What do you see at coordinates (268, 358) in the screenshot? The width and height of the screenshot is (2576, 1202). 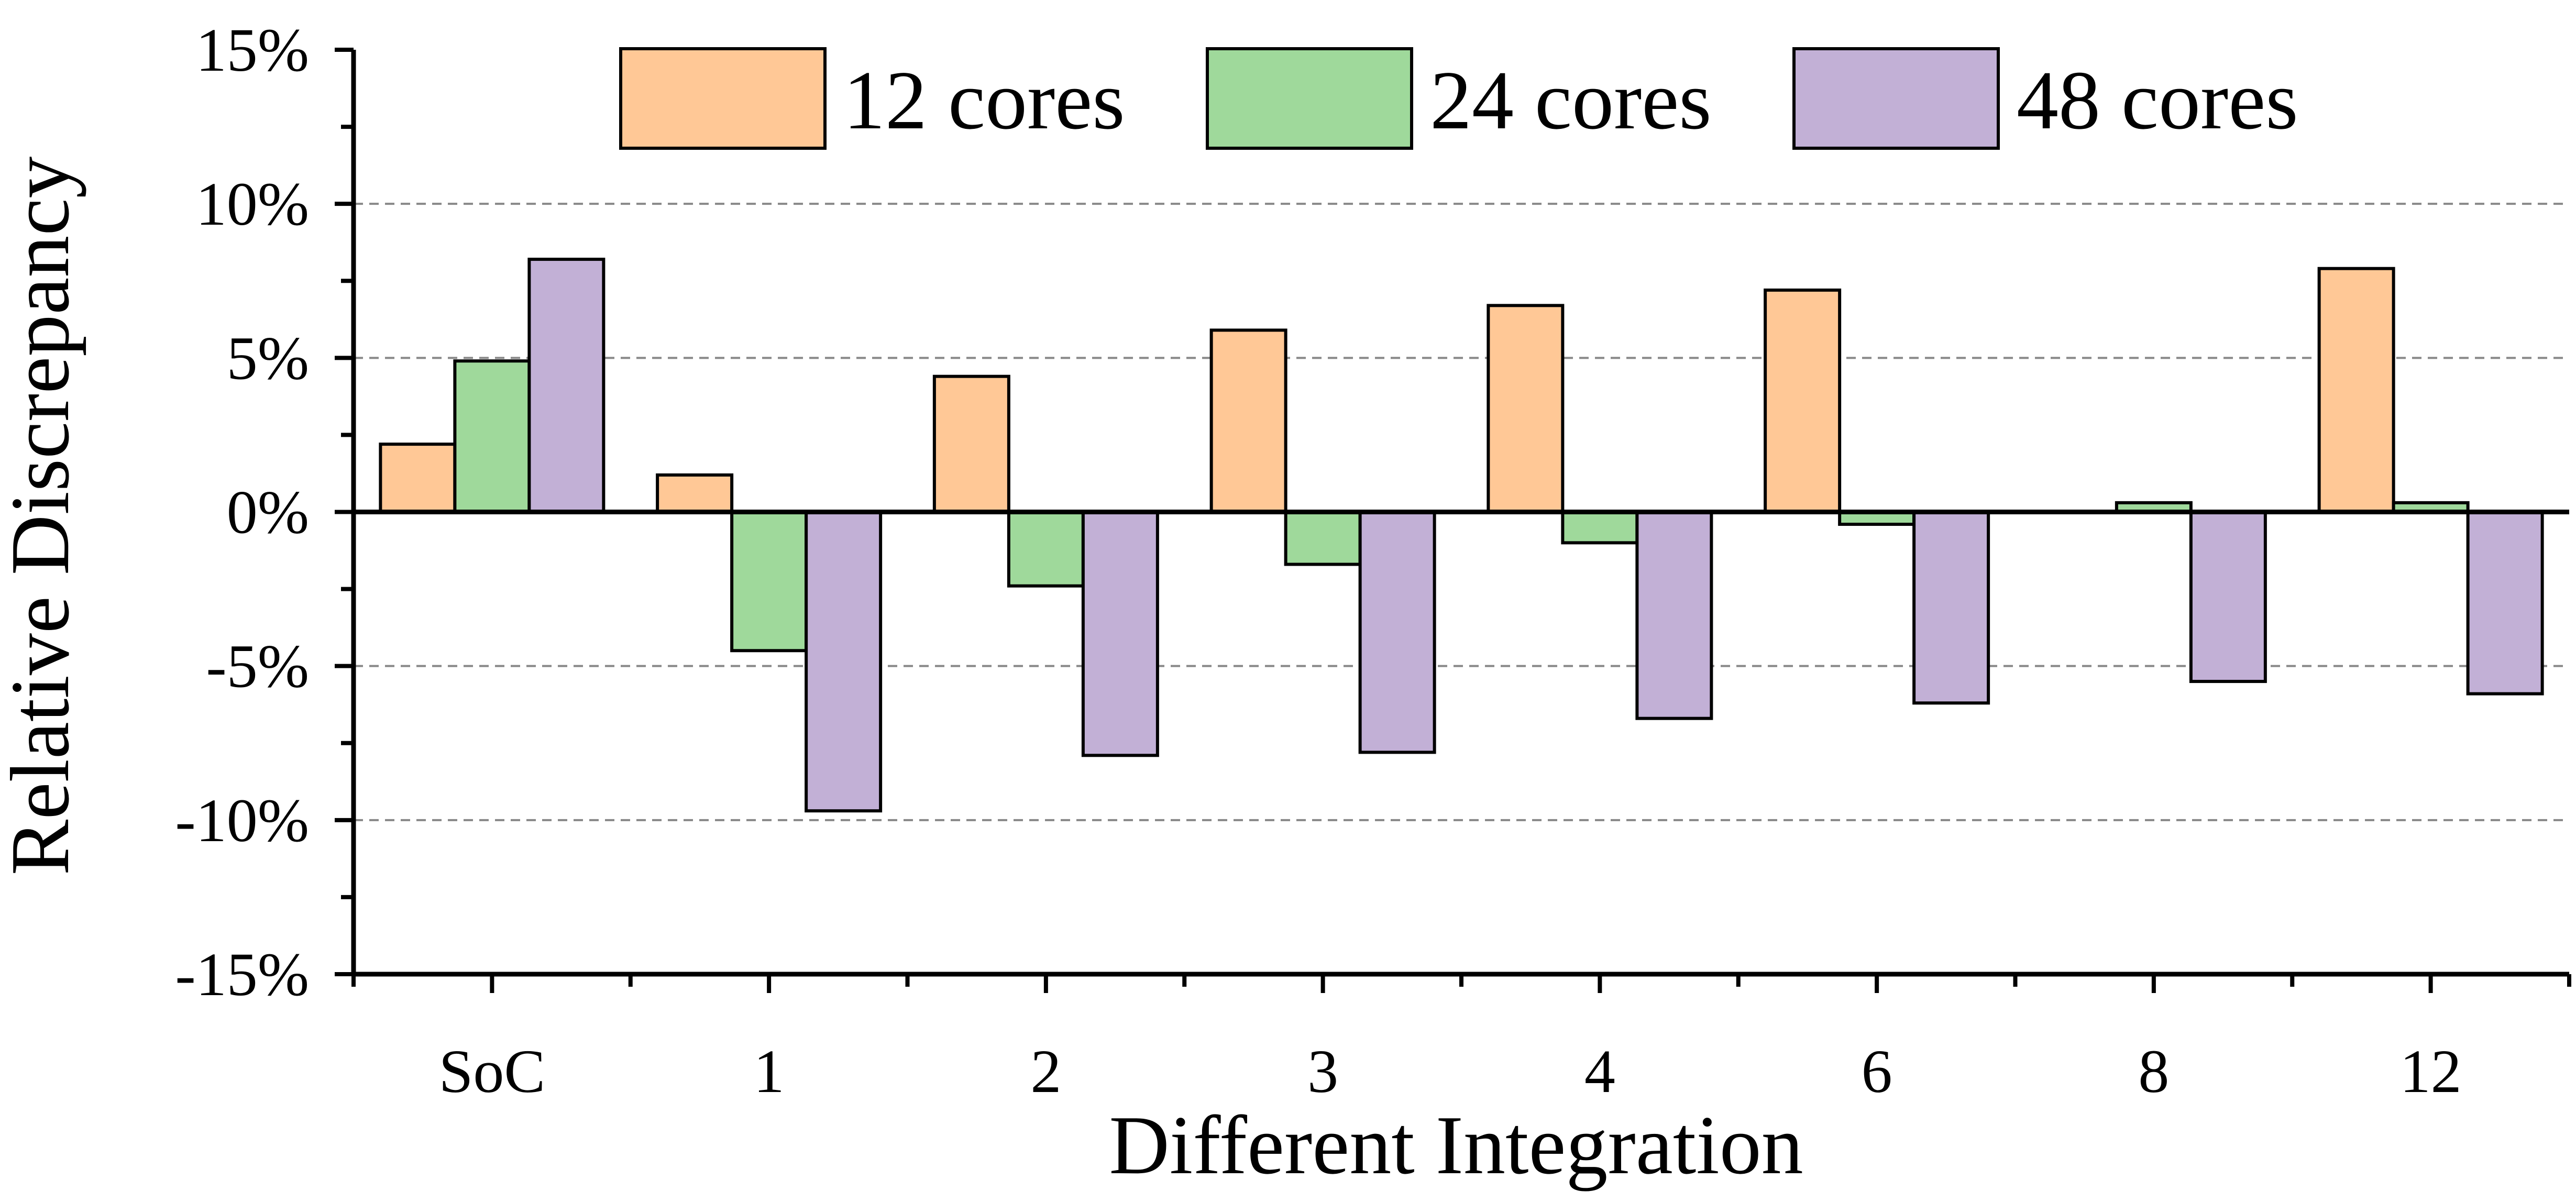 I see `y-tick-label: 5%` at bounding box center [268, 358].